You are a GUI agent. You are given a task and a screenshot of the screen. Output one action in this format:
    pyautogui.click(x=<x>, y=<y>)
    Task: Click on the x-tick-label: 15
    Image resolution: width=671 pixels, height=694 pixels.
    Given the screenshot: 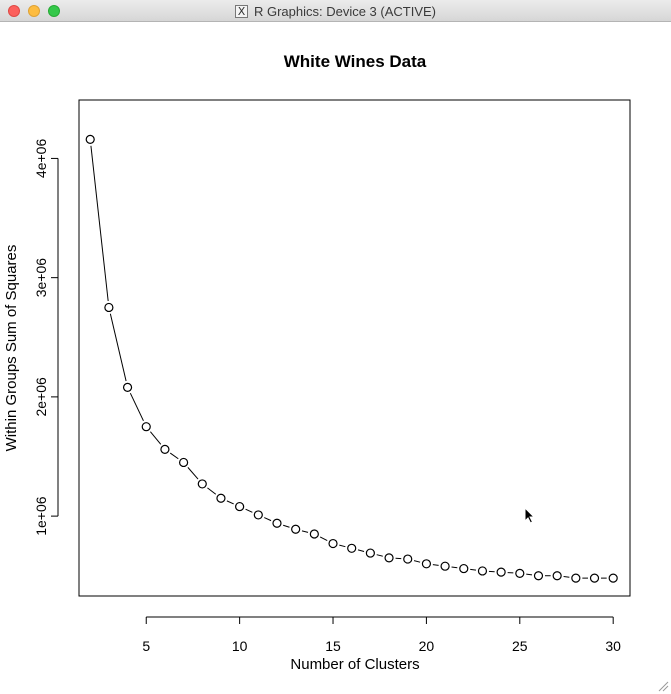 What is the action you would take?
    pyautogui.click(x=333, y=646)
    